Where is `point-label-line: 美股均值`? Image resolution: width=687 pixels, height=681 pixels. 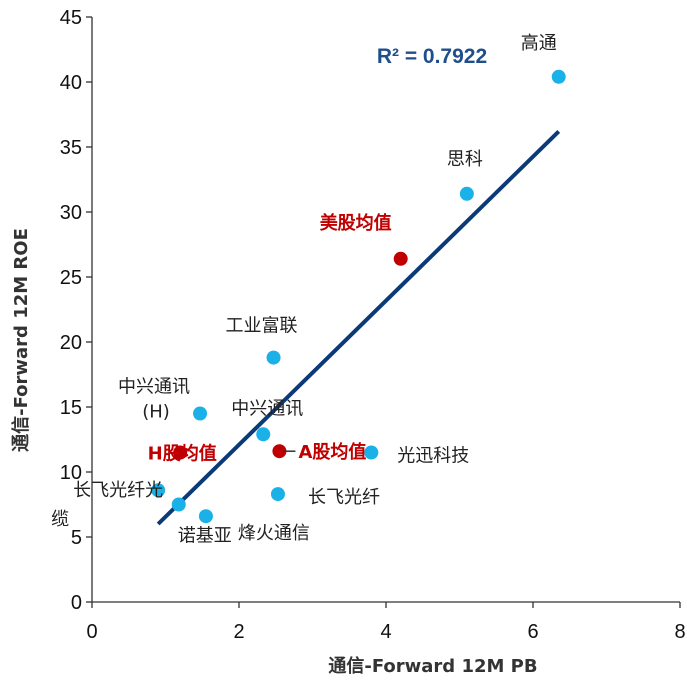
point-label-line: 美股均值 is located at coordinates (356, 223).